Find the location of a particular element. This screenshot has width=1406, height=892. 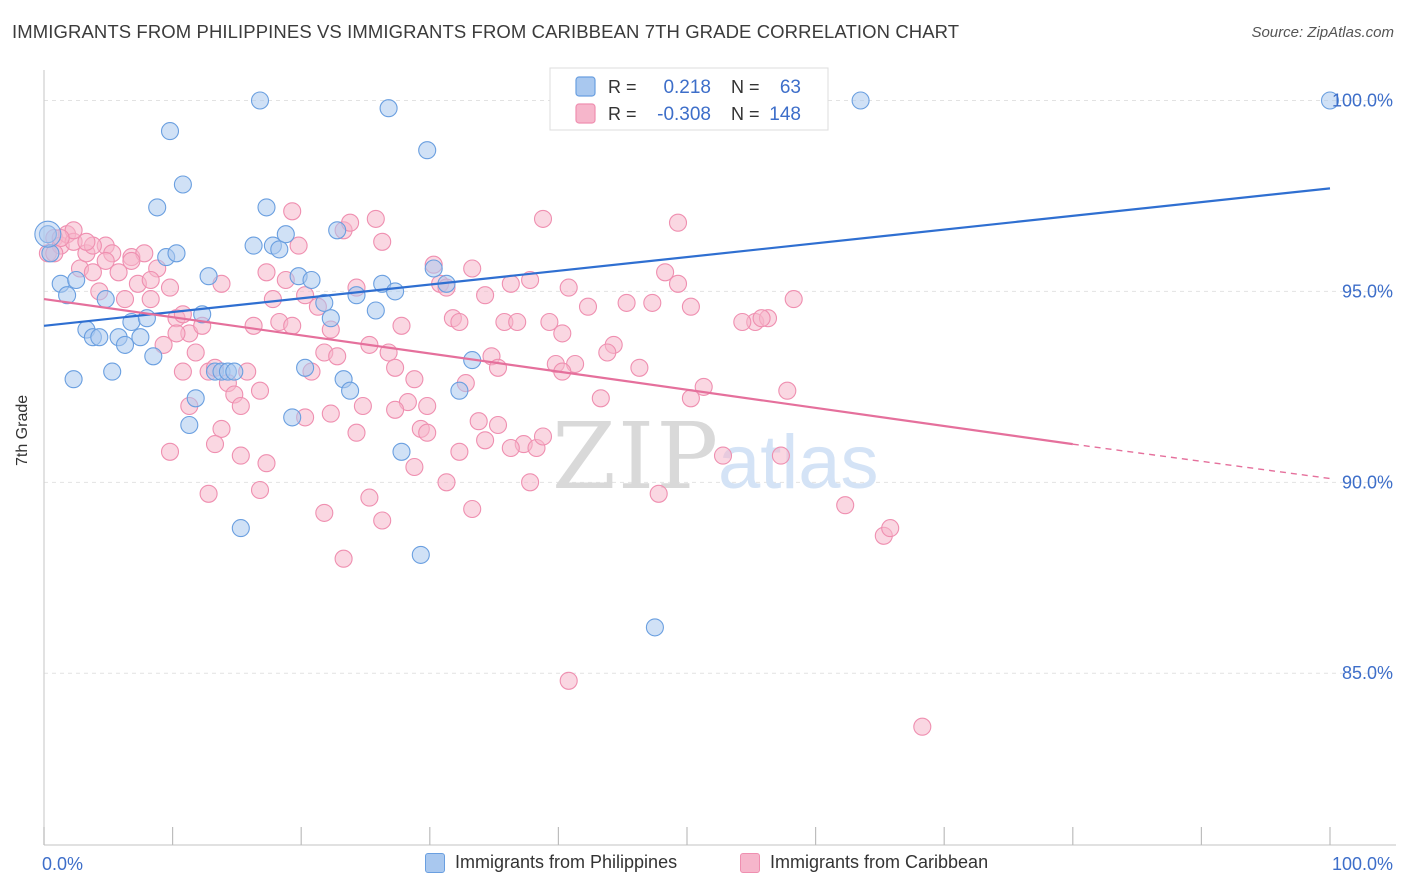

y-tick-label-0: 85.0% is located at coordinates (1367, 673).